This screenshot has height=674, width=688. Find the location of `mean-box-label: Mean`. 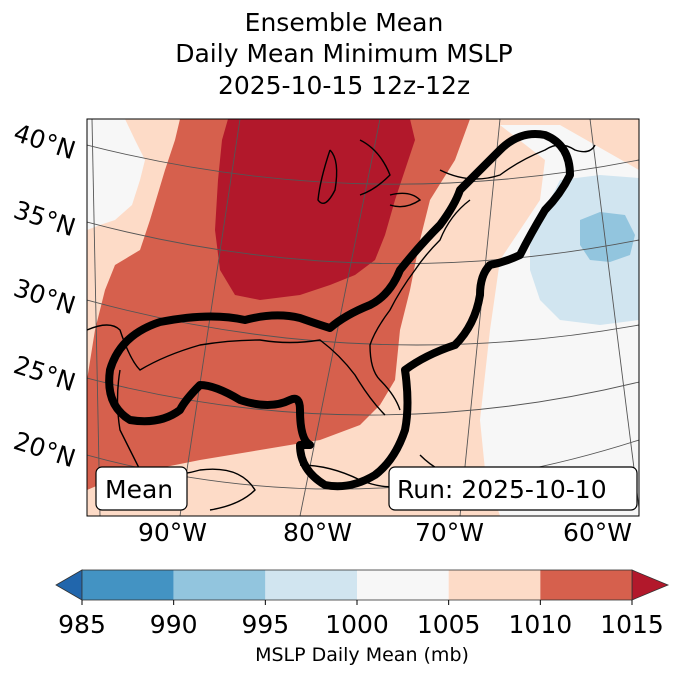

mean-box-label: Mean is located at coordinates (139, 489).